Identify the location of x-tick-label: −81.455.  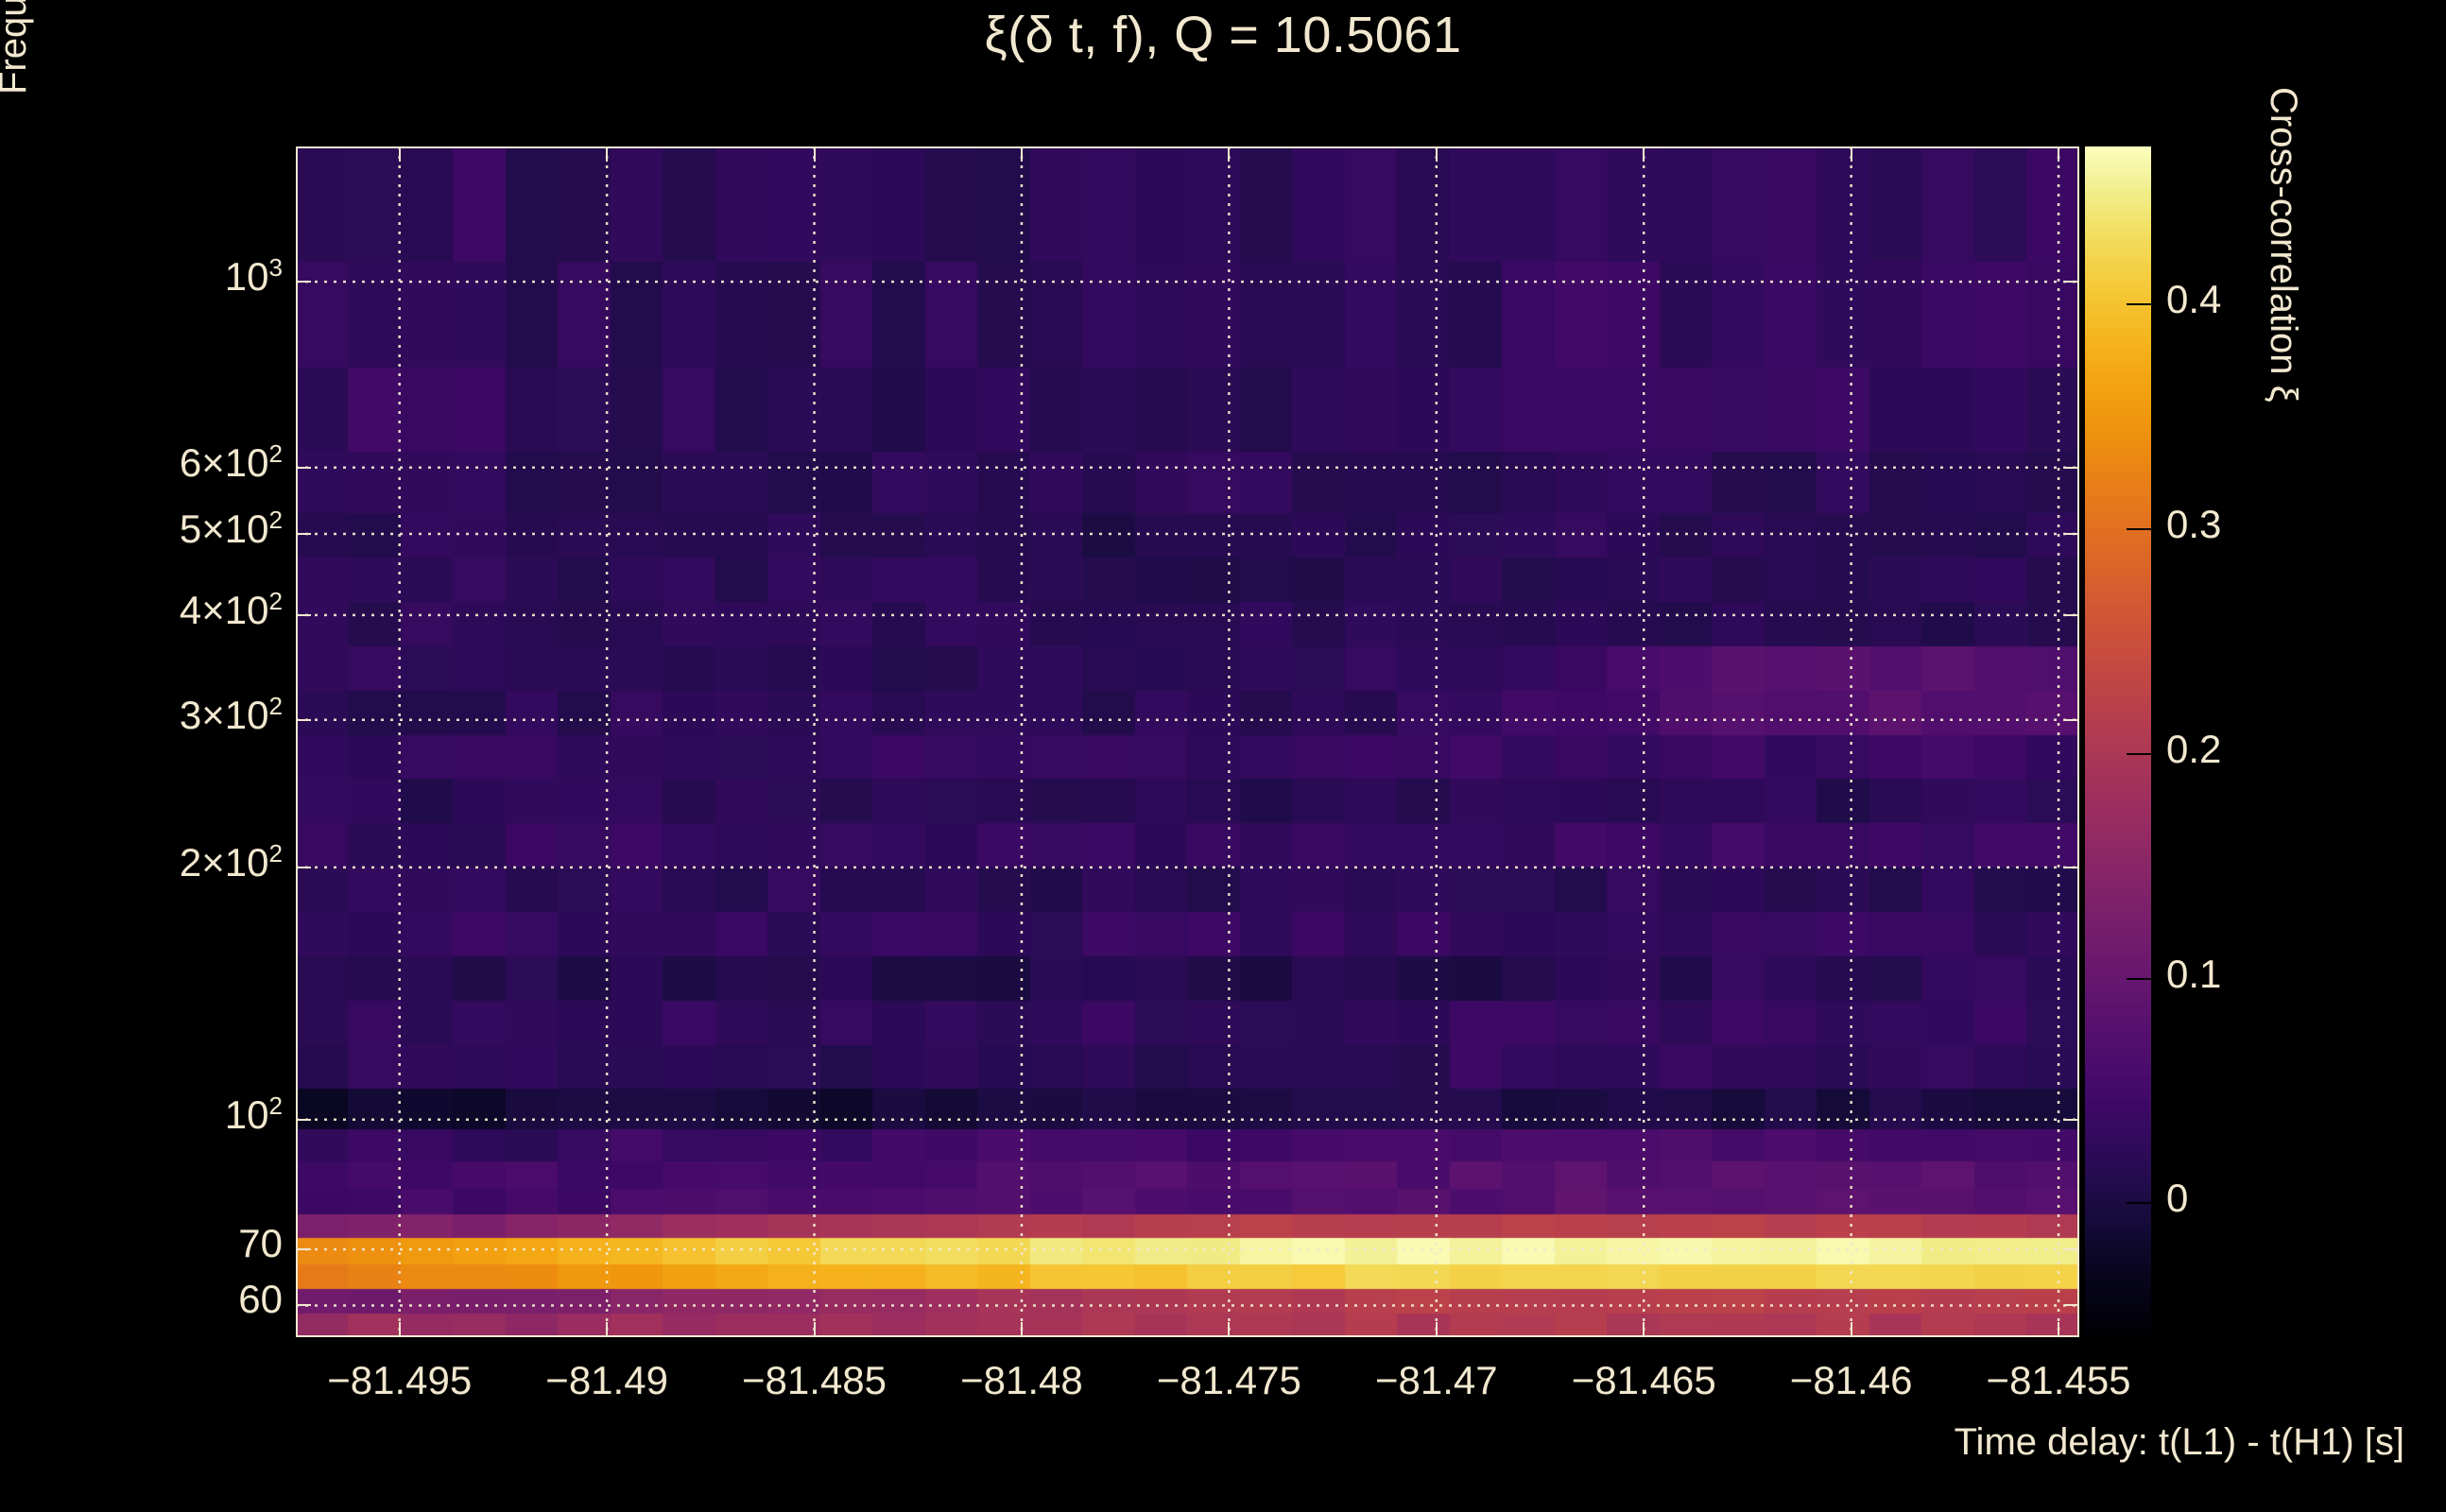
(2058, 1380).